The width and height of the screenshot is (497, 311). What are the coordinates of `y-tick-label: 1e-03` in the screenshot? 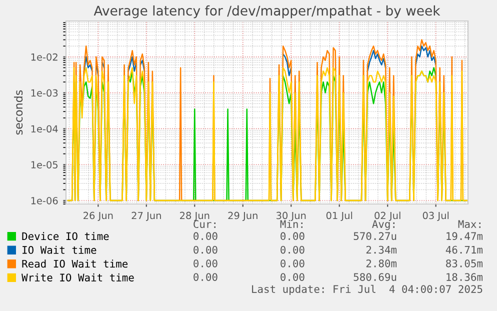 It's located at (44, 93).